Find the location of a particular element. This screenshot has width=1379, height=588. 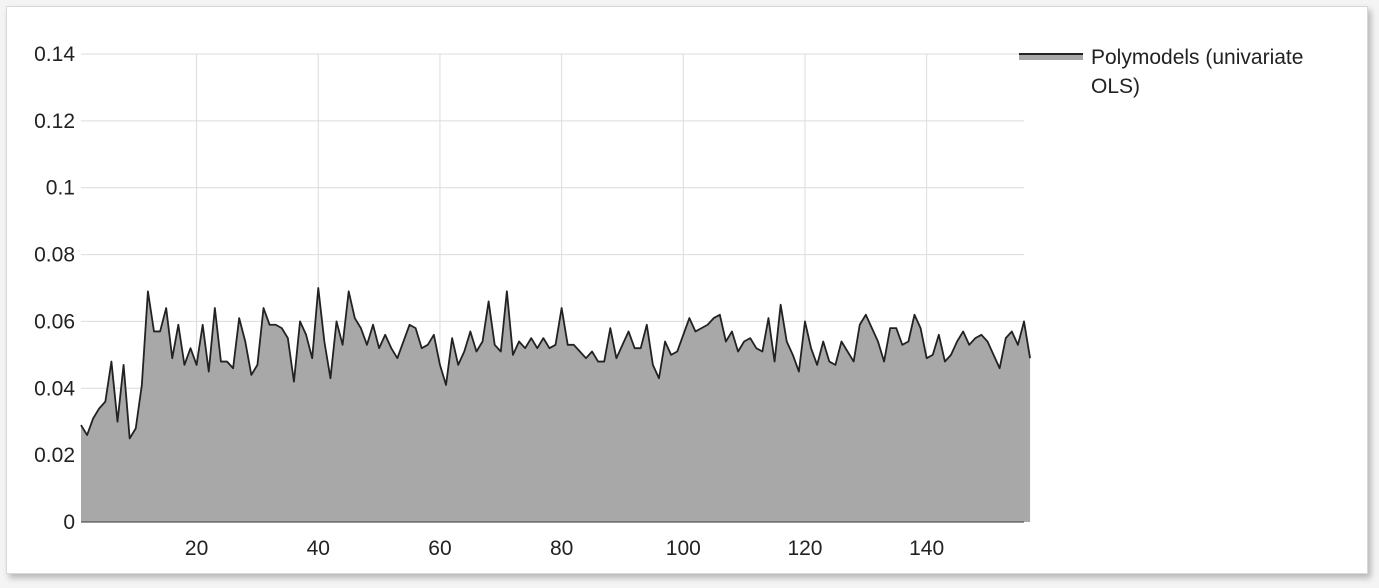

y-tick-label: 0 is located at coordinates (69, 522).